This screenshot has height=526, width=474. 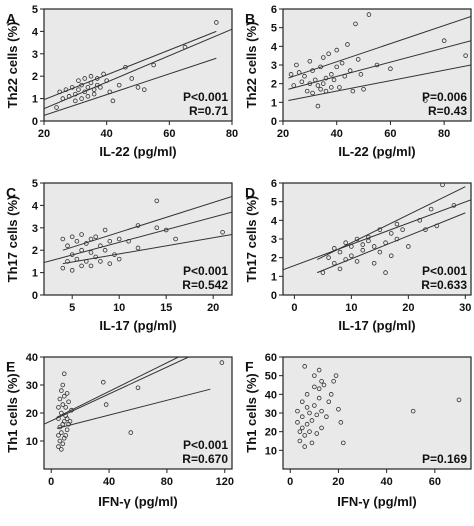 What do you see at coordinates (11, 192) in the screenshot?
I see `panel-letter: C` at bounding box center [11, 192].